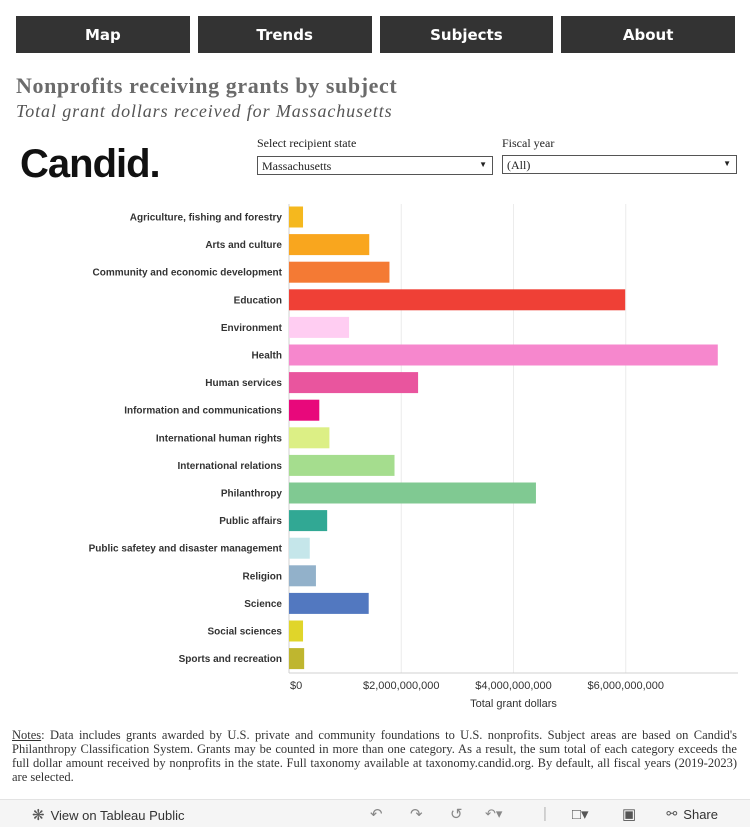  I want to click on category-label: Religion, so click(262, 576).